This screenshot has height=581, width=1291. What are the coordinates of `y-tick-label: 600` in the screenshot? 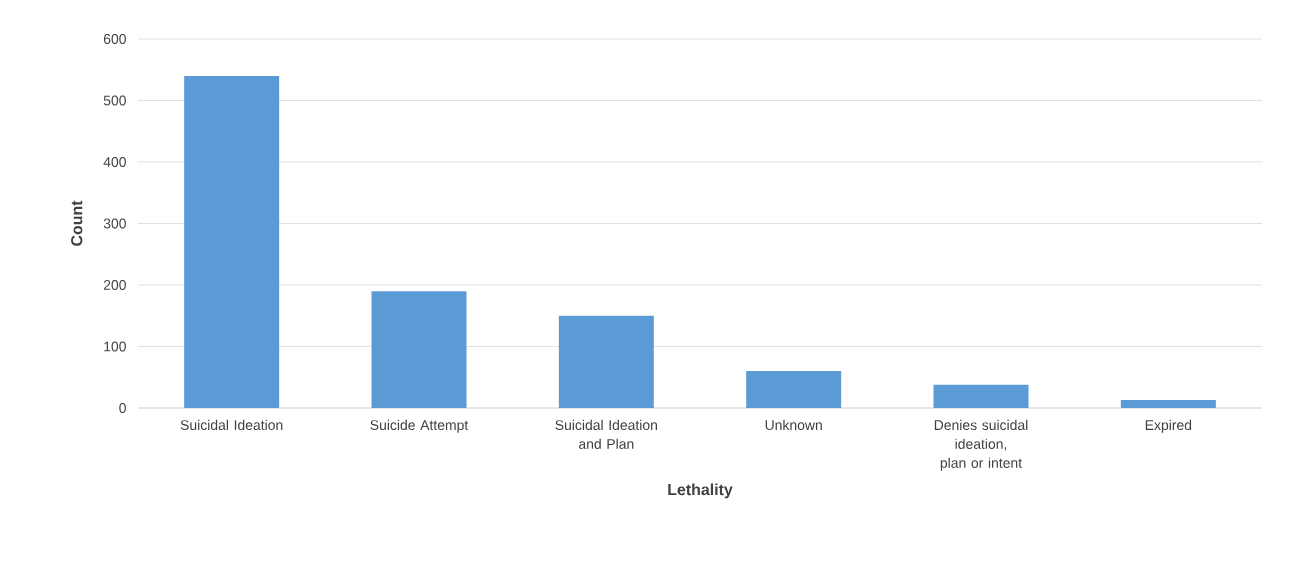 It's located at (114, 39).